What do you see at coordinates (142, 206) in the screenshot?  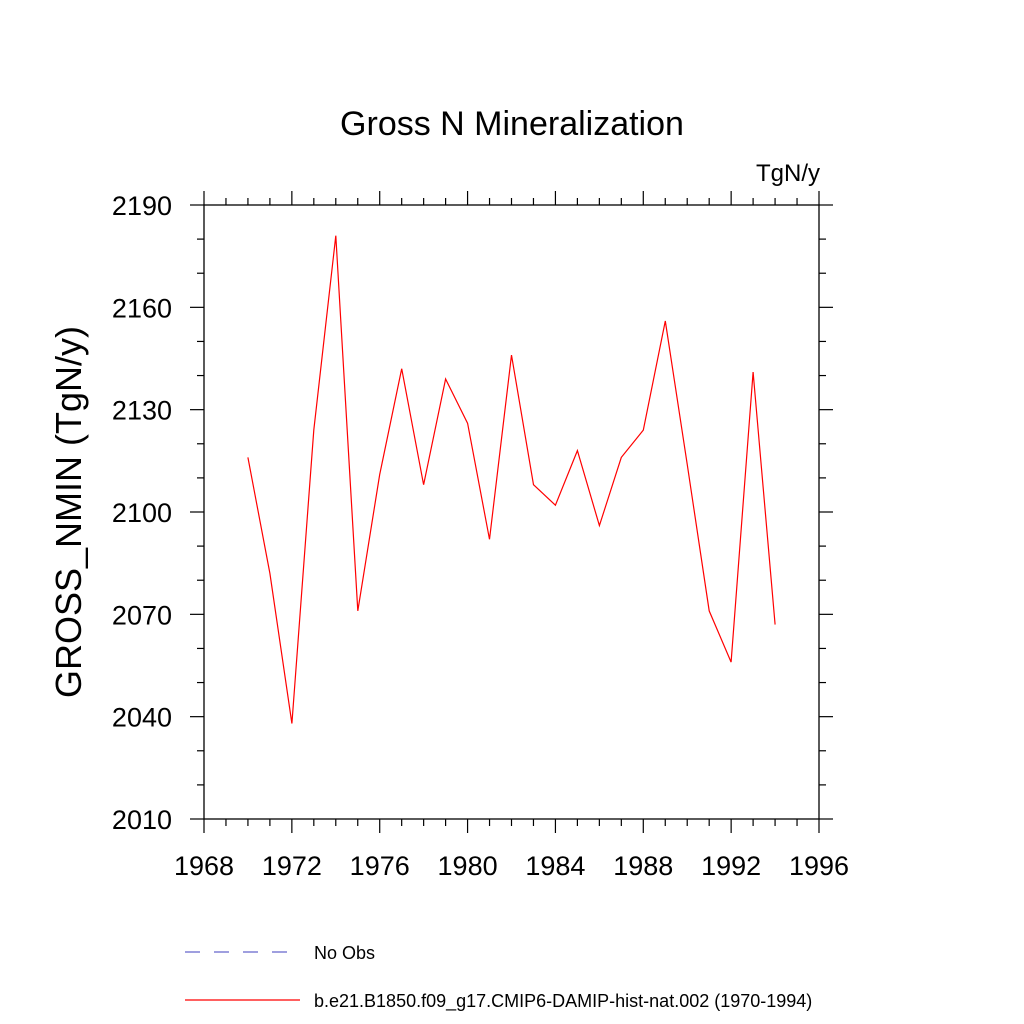 I see `y-tick-label: 2190` at bounding box center [142, 206].